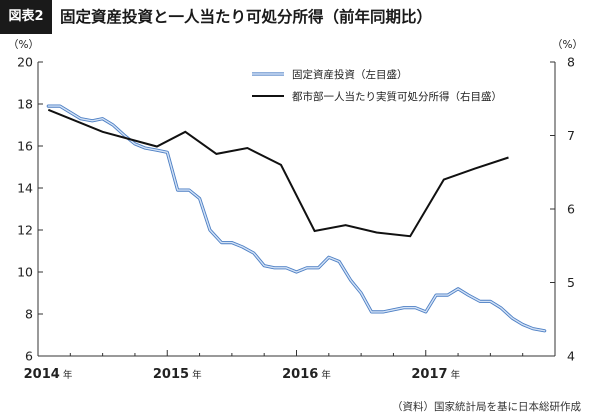  What do you see at coordinates (571, 356) in the screenshot?
I see `y-right-tick-label: 4` at bounding box center [571, 356].